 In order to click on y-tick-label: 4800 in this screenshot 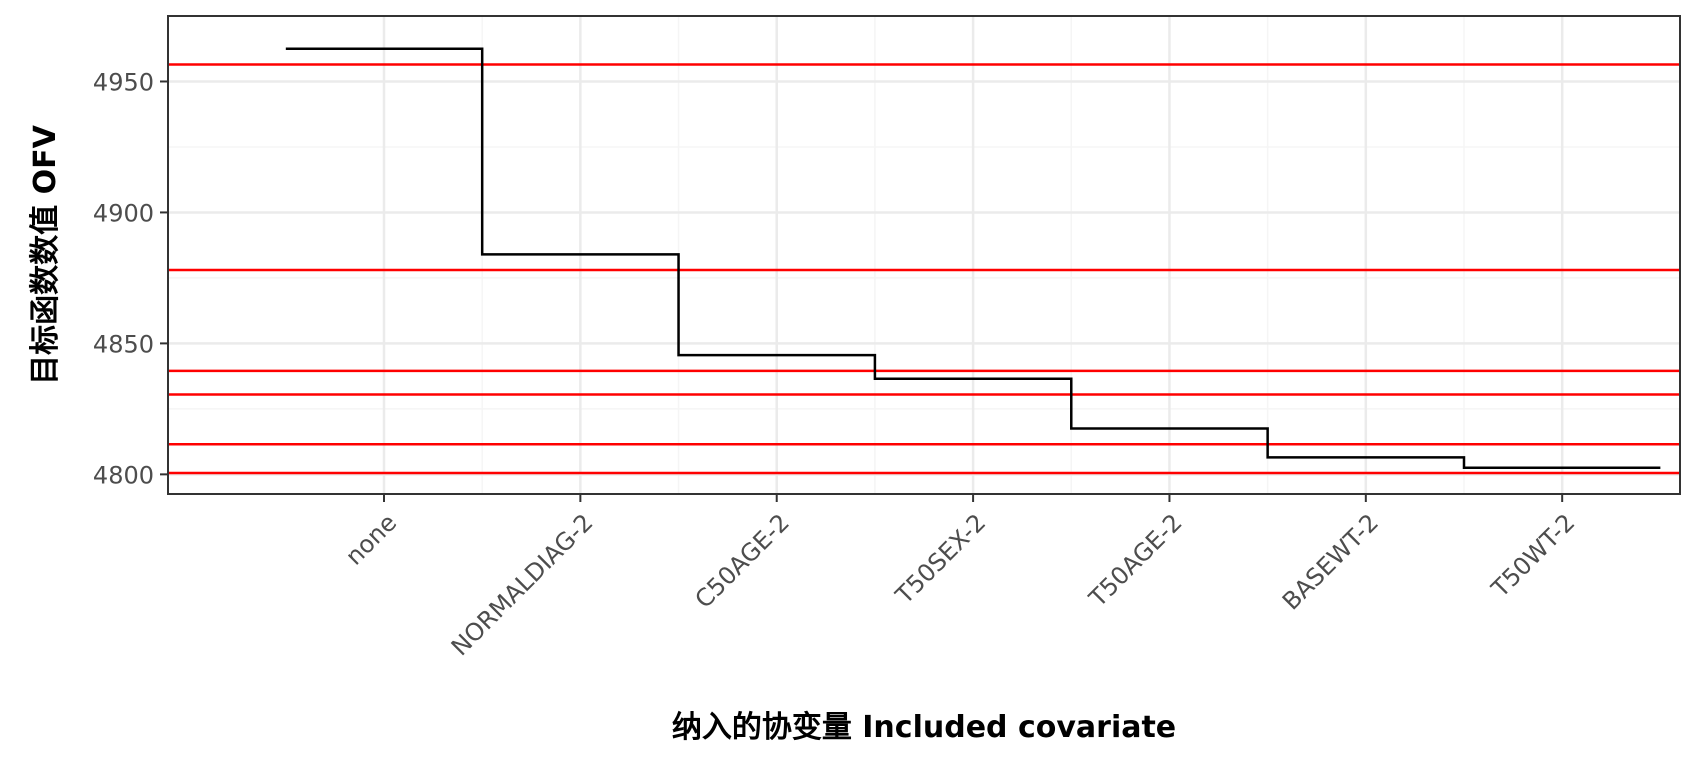, I will do `click(123, 475)`.